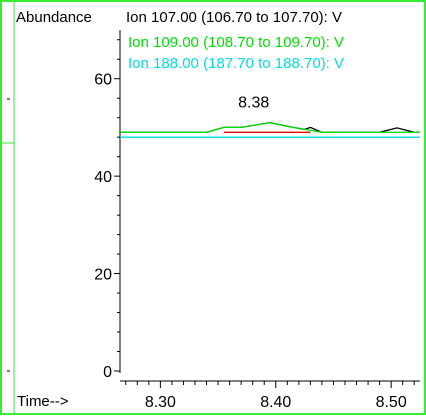 This screenshot has height=420, width=426. I want to click on y-tick-label: 40, so click(103, 177).